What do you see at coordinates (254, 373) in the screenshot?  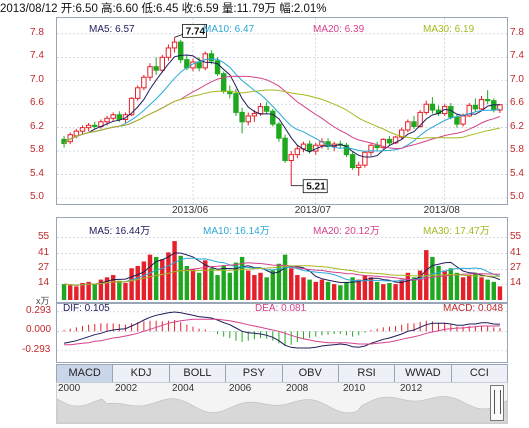 I see `tab-psy: PSY` at bounding box center [254, 373].